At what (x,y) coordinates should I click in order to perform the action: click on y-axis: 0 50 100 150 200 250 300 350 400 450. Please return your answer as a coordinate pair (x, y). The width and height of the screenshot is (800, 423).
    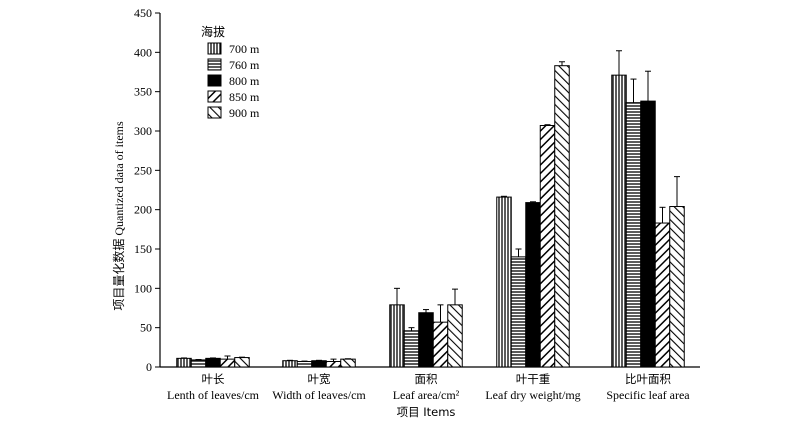
    Looking at the image, I should click on (147, 190).